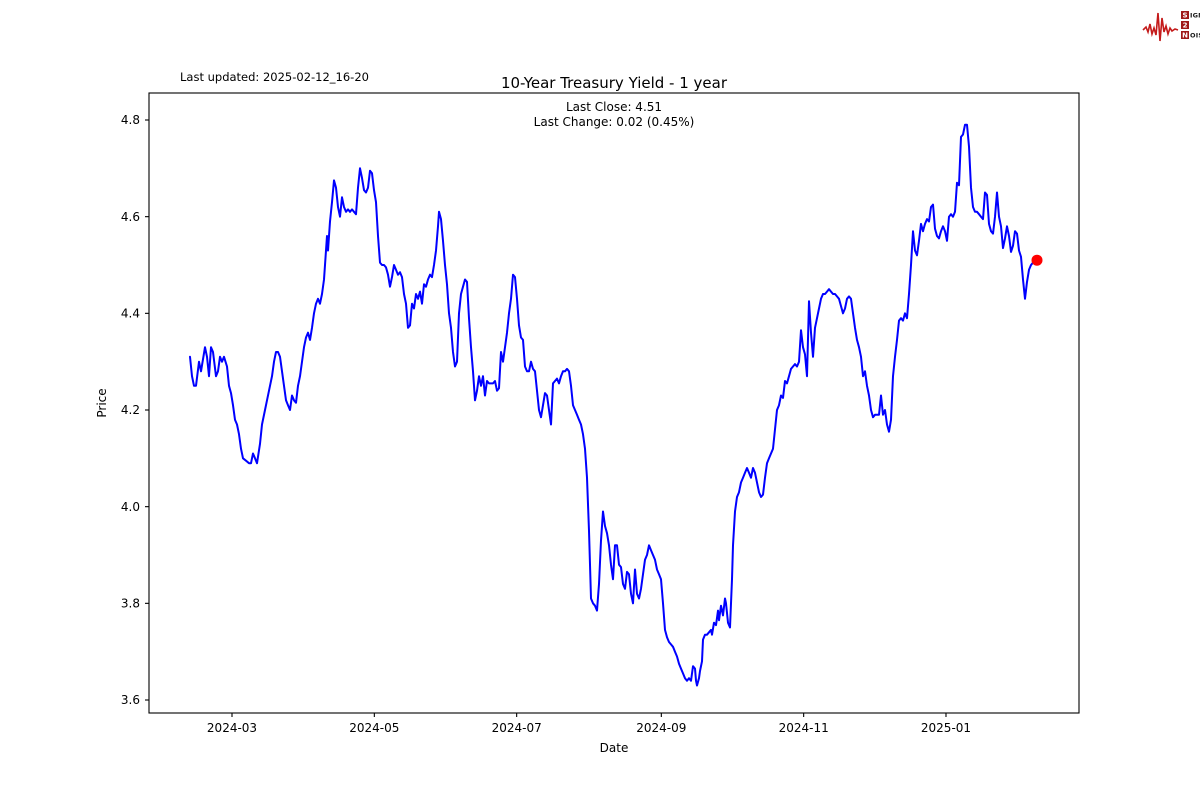  Describe the element at coordinates (614, 748) in the screenshot. I see `x-axis-label: Date` at that location.